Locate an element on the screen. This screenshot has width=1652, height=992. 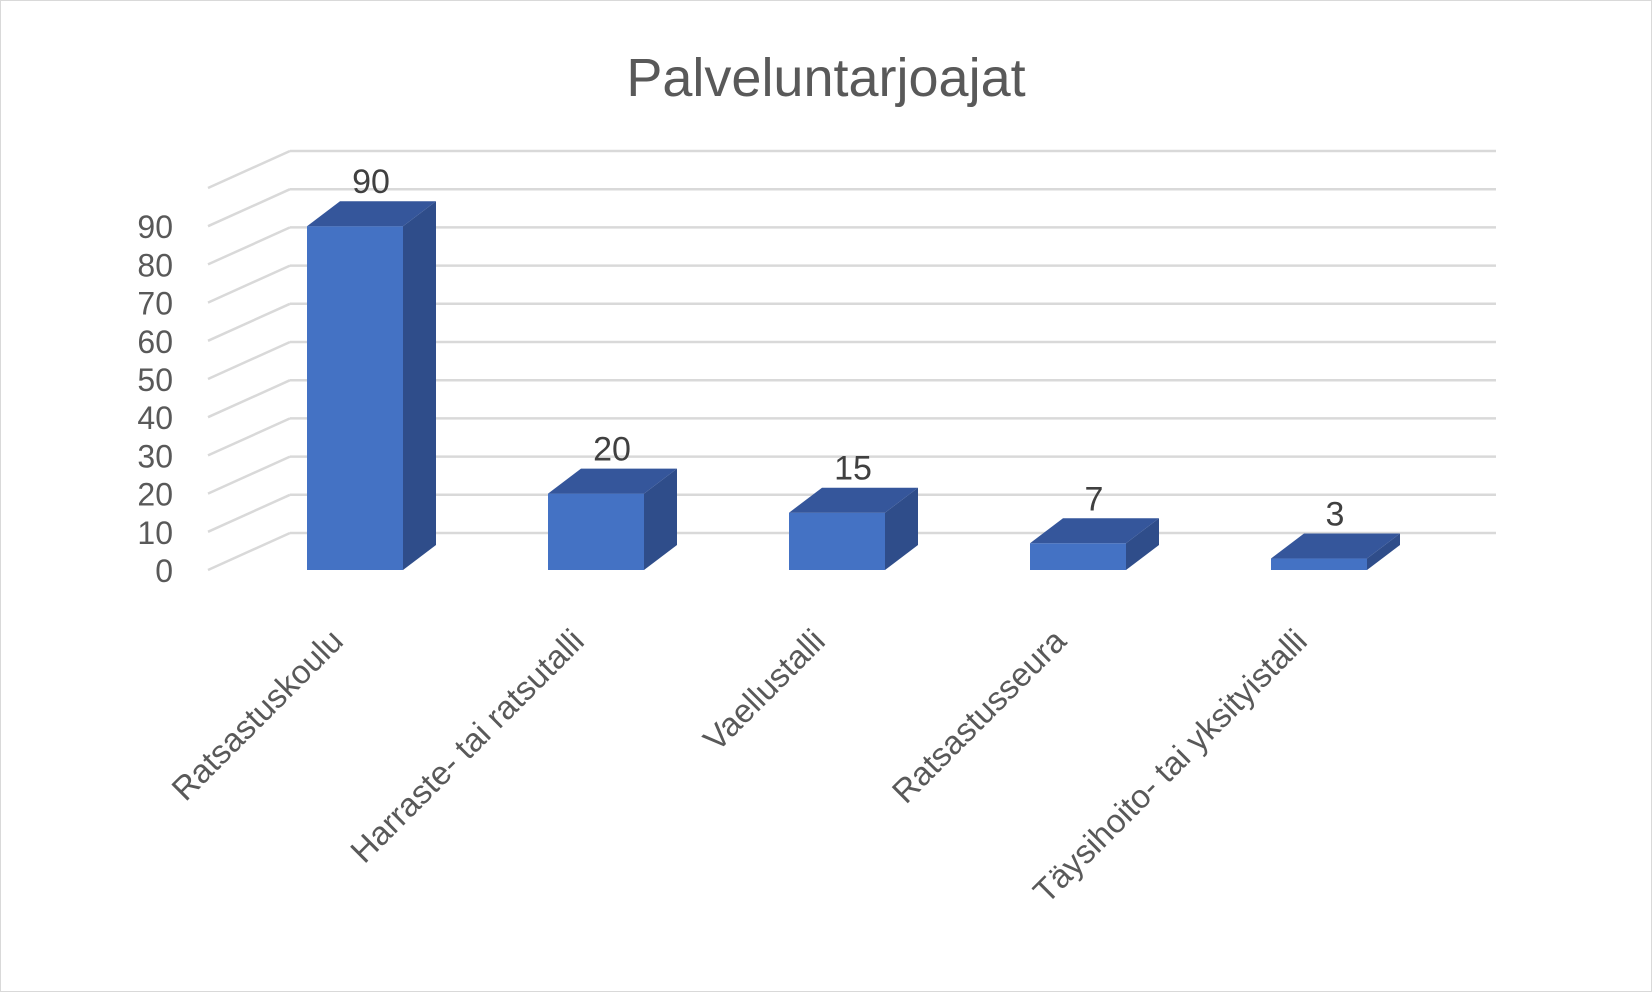
y-tick-label: 60 is located at coordinates (155, 342).